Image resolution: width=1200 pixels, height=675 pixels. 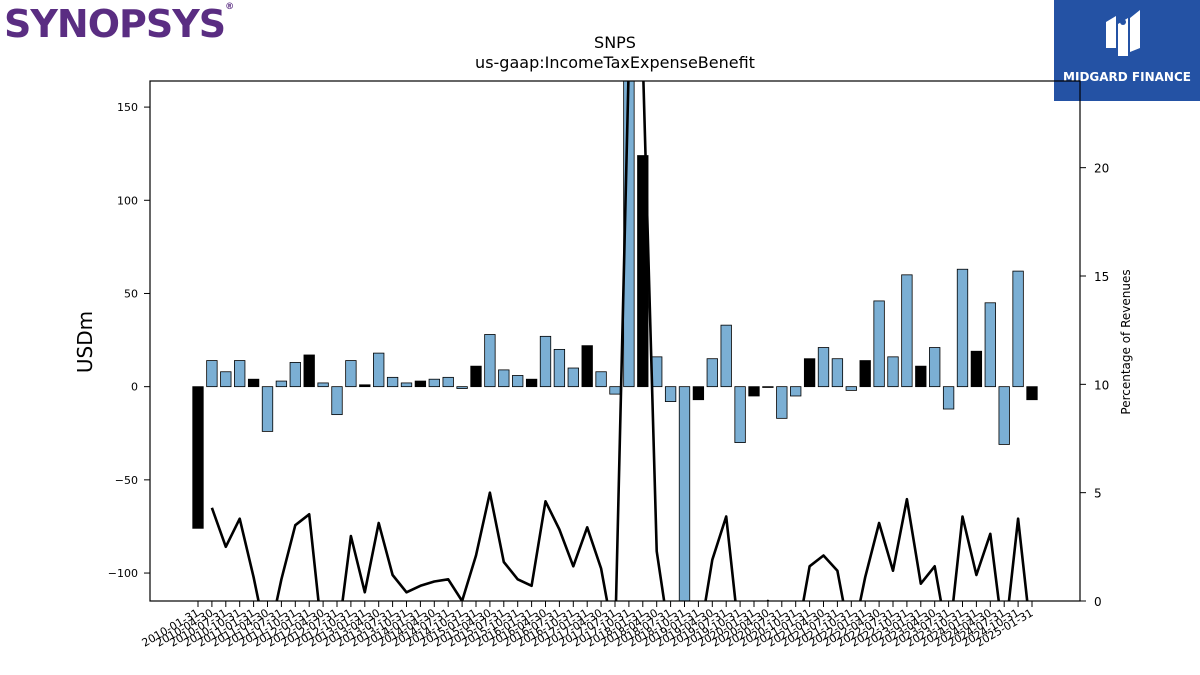 I want to click on midgard-finance-badge: MIDGARD FINANCE, so click(x=1127, y=50).